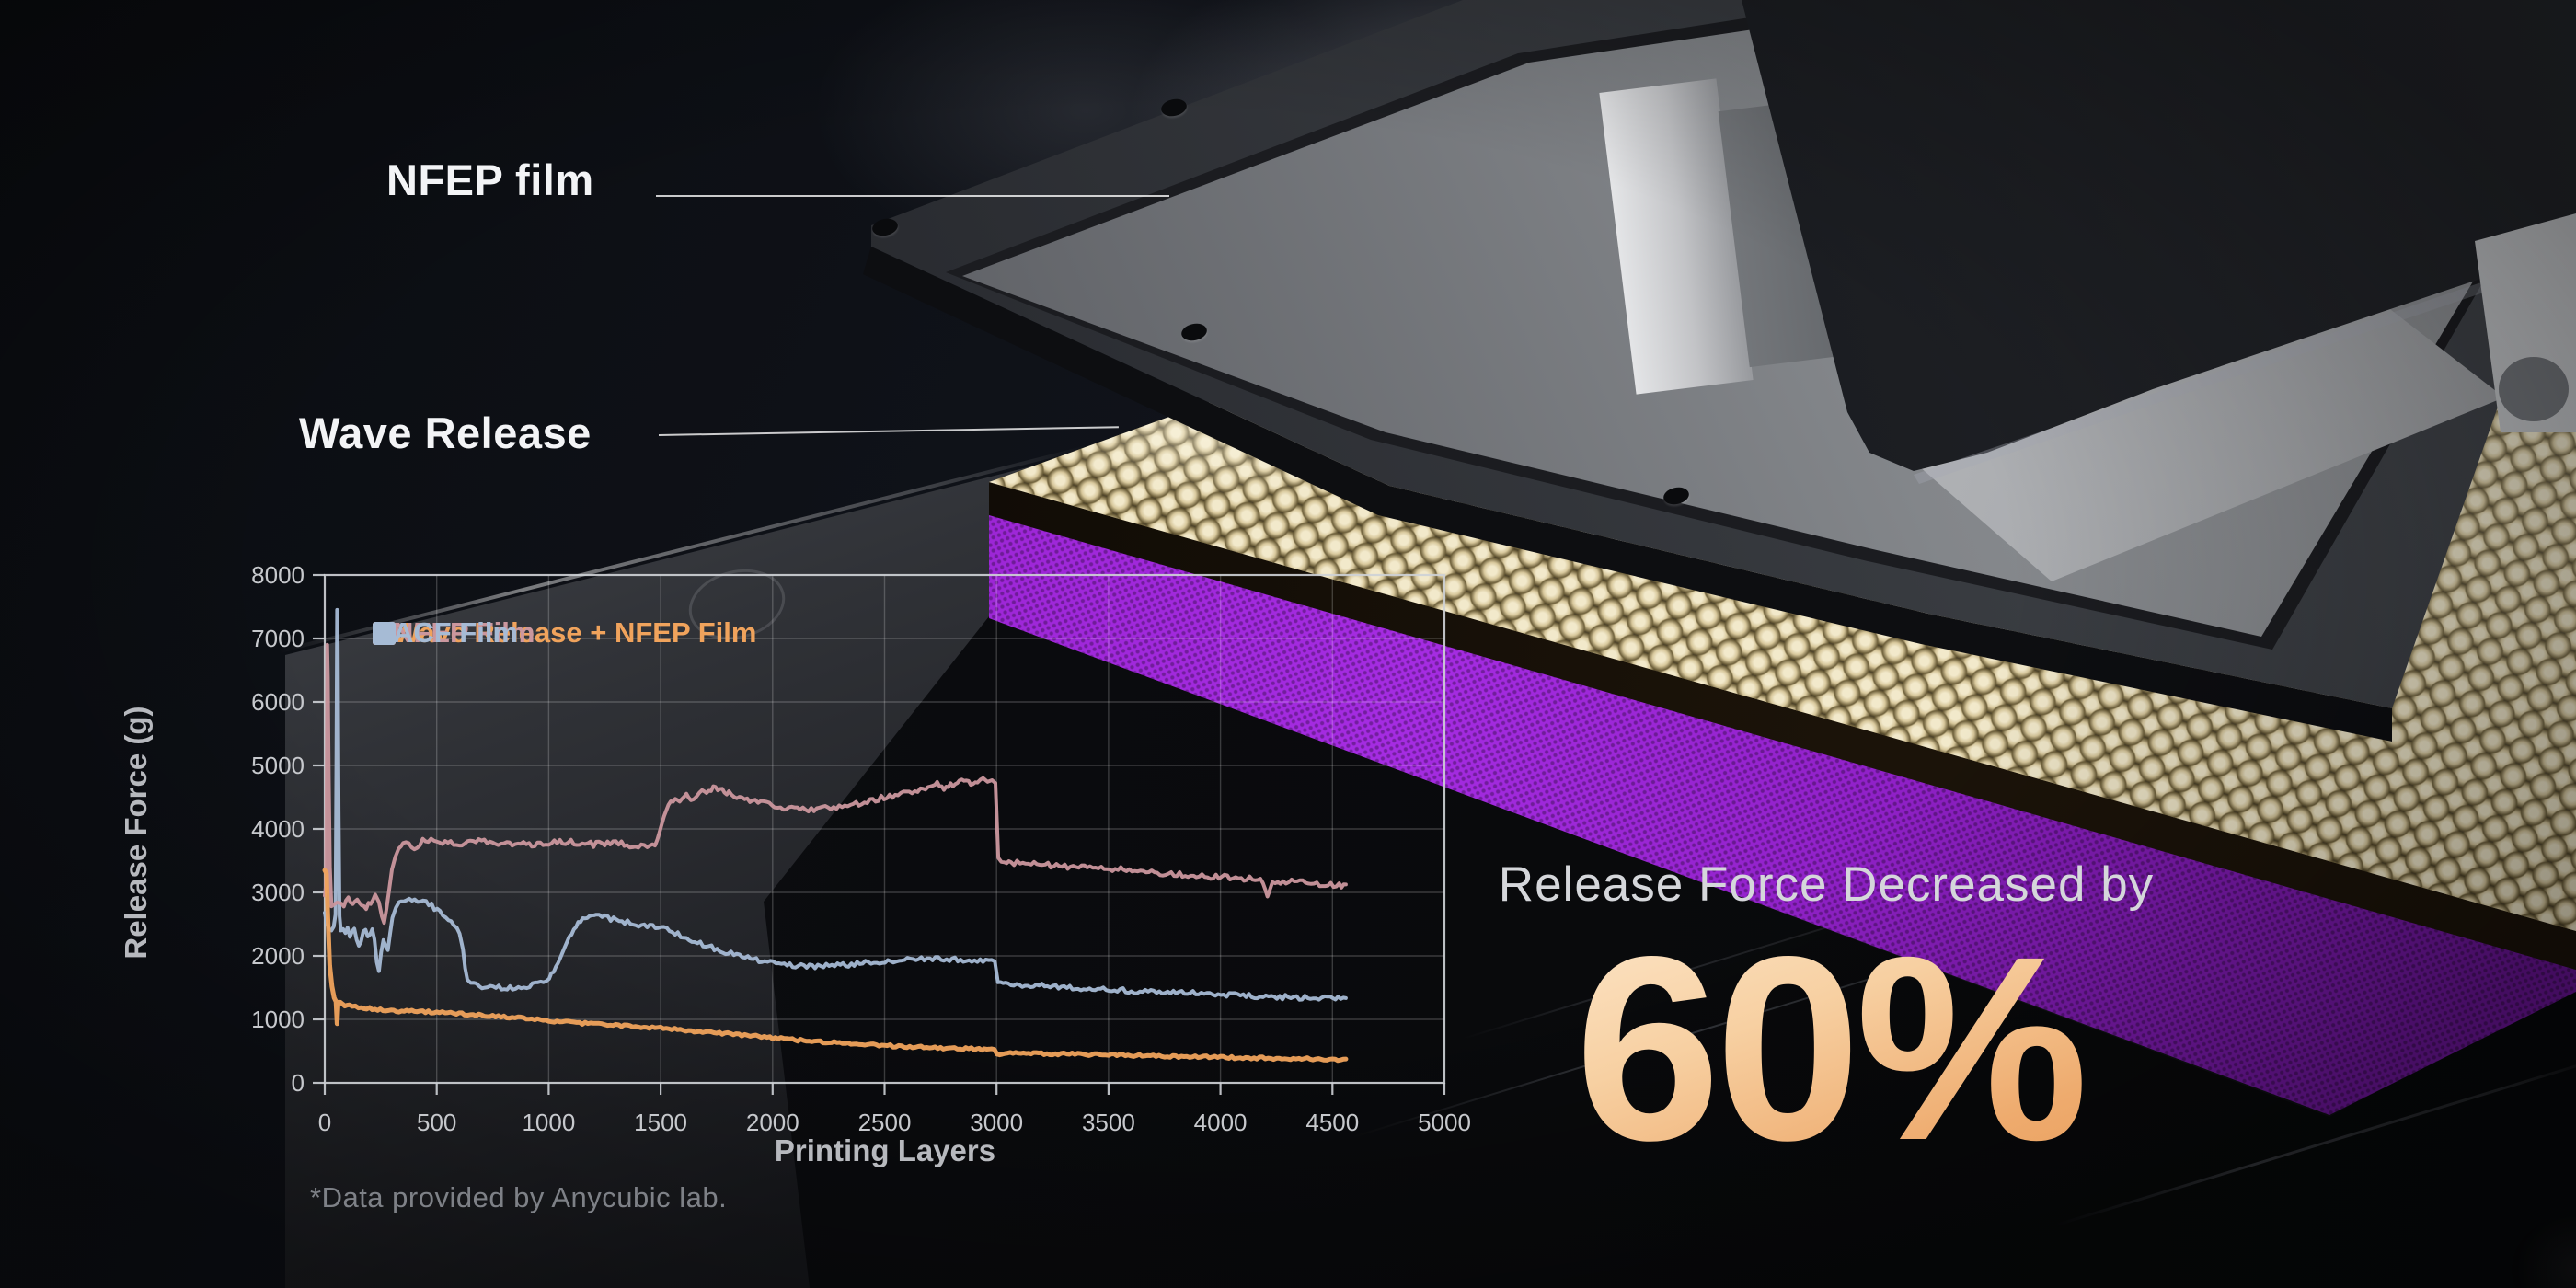 The height and width of the screenshot is (1288, 2576). Describe the element at coordinates (1826, 884) in the screenshot. I see `headline-text: Release Force Decreased by` at that location.